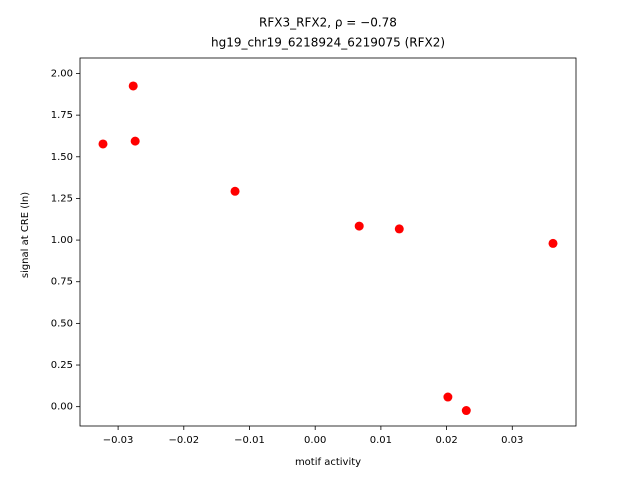  Describe the element at coordinates (62, 115) in the screenshot. I see `y-tick-label: 1.75` at that location.